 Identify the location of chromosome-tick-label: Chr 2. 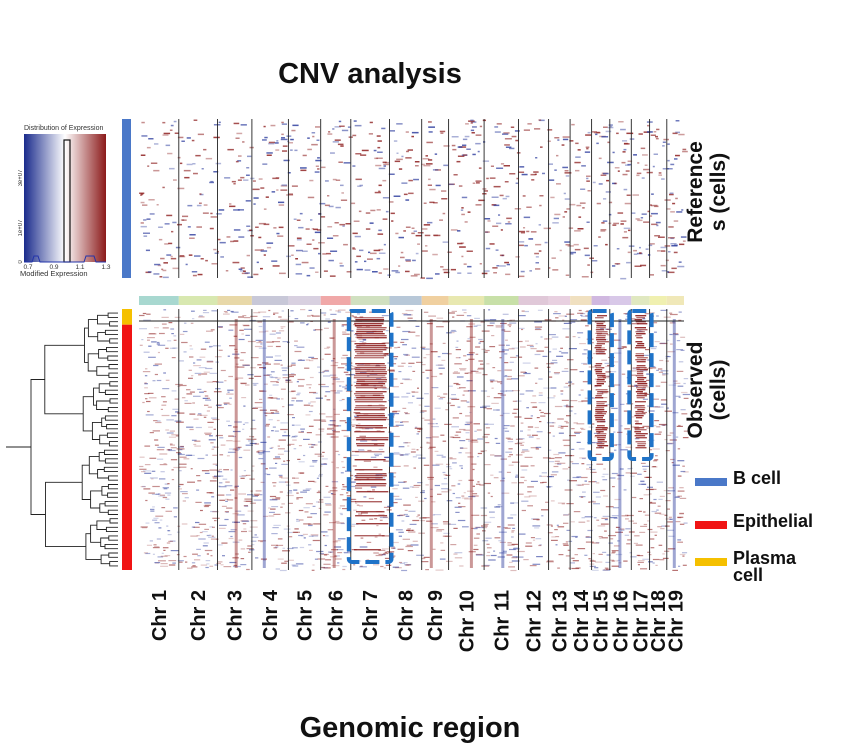
(199, 615).